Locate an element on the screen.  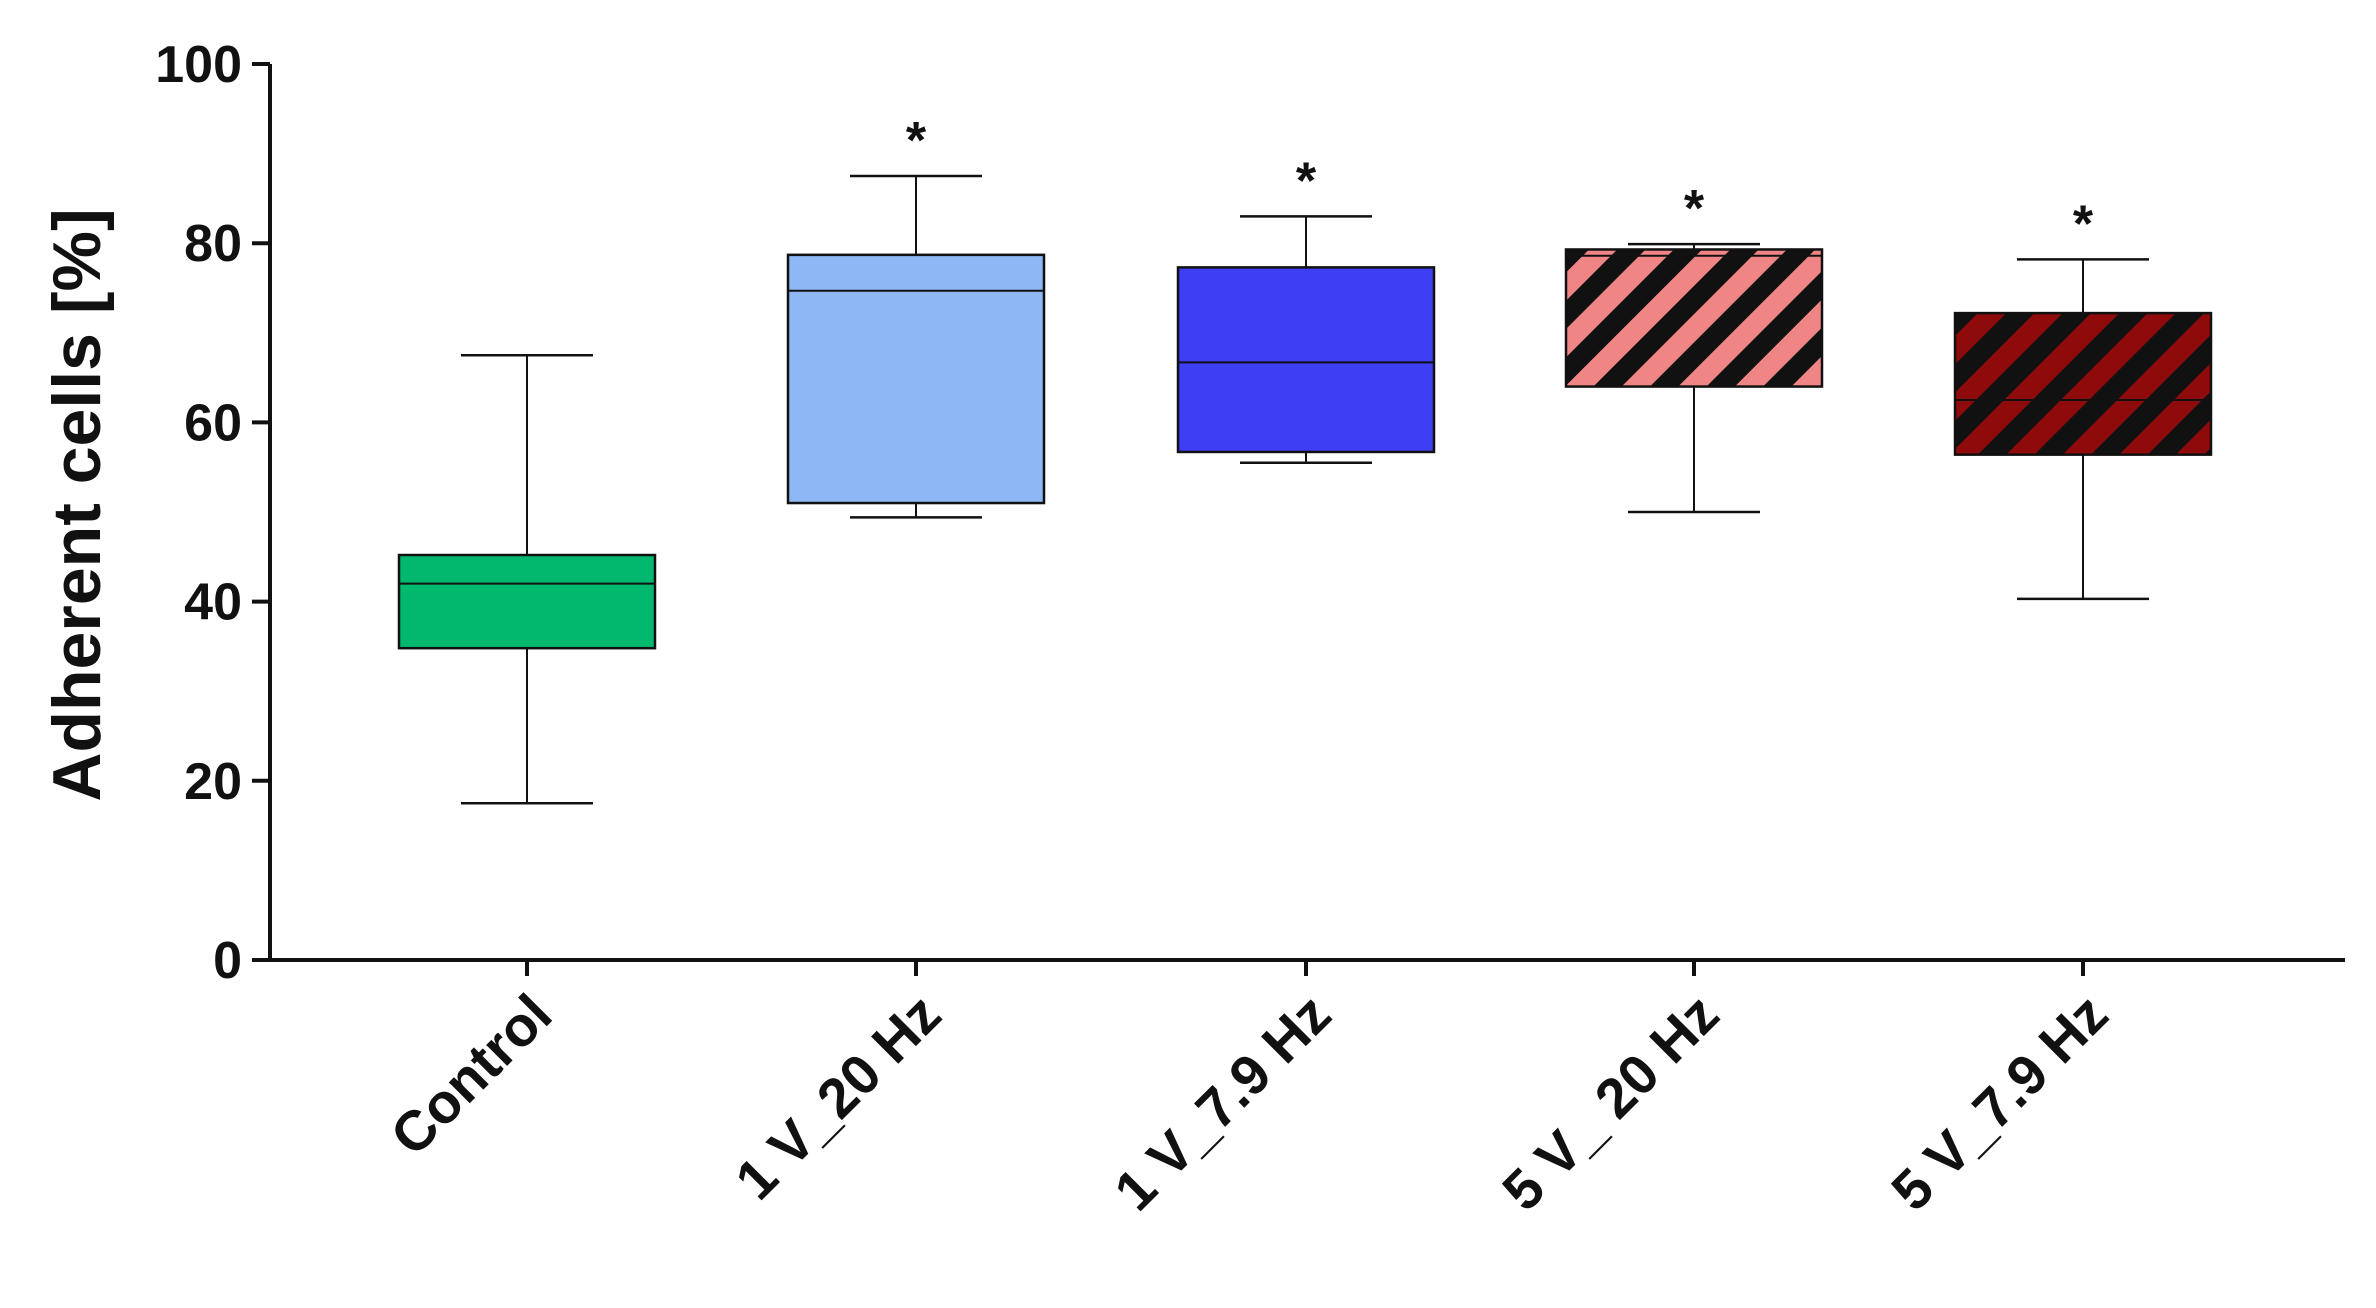
y-tick-label: 100 is located at coordinates (198, 65).